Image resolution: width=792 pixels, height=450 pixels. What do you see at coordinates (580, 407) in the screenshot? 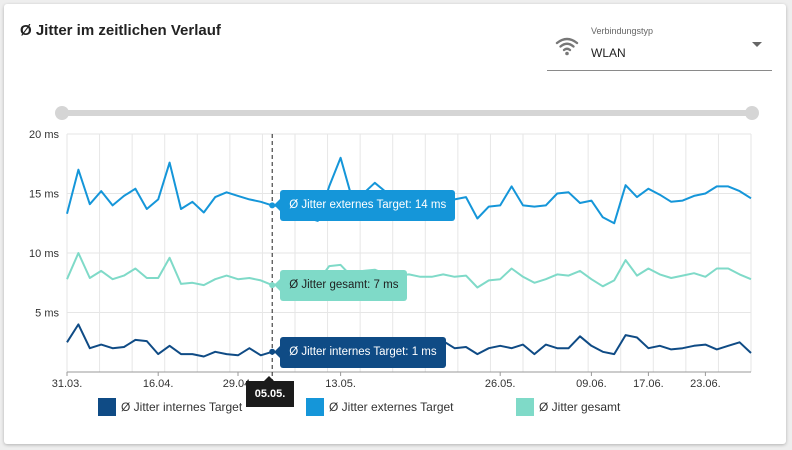
I see `legend-label: Ø Jitter gesamt` at bounding box center [580, 407].